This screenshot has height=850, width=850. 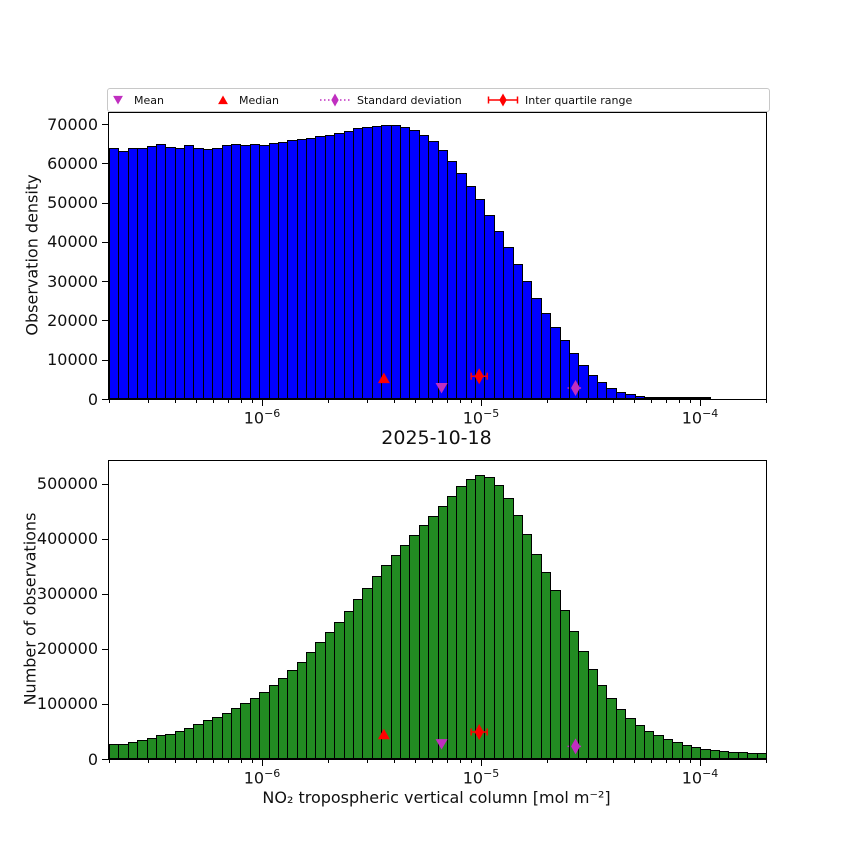 I want to click on iqr-marker-icon, so click(x=503, y=100).